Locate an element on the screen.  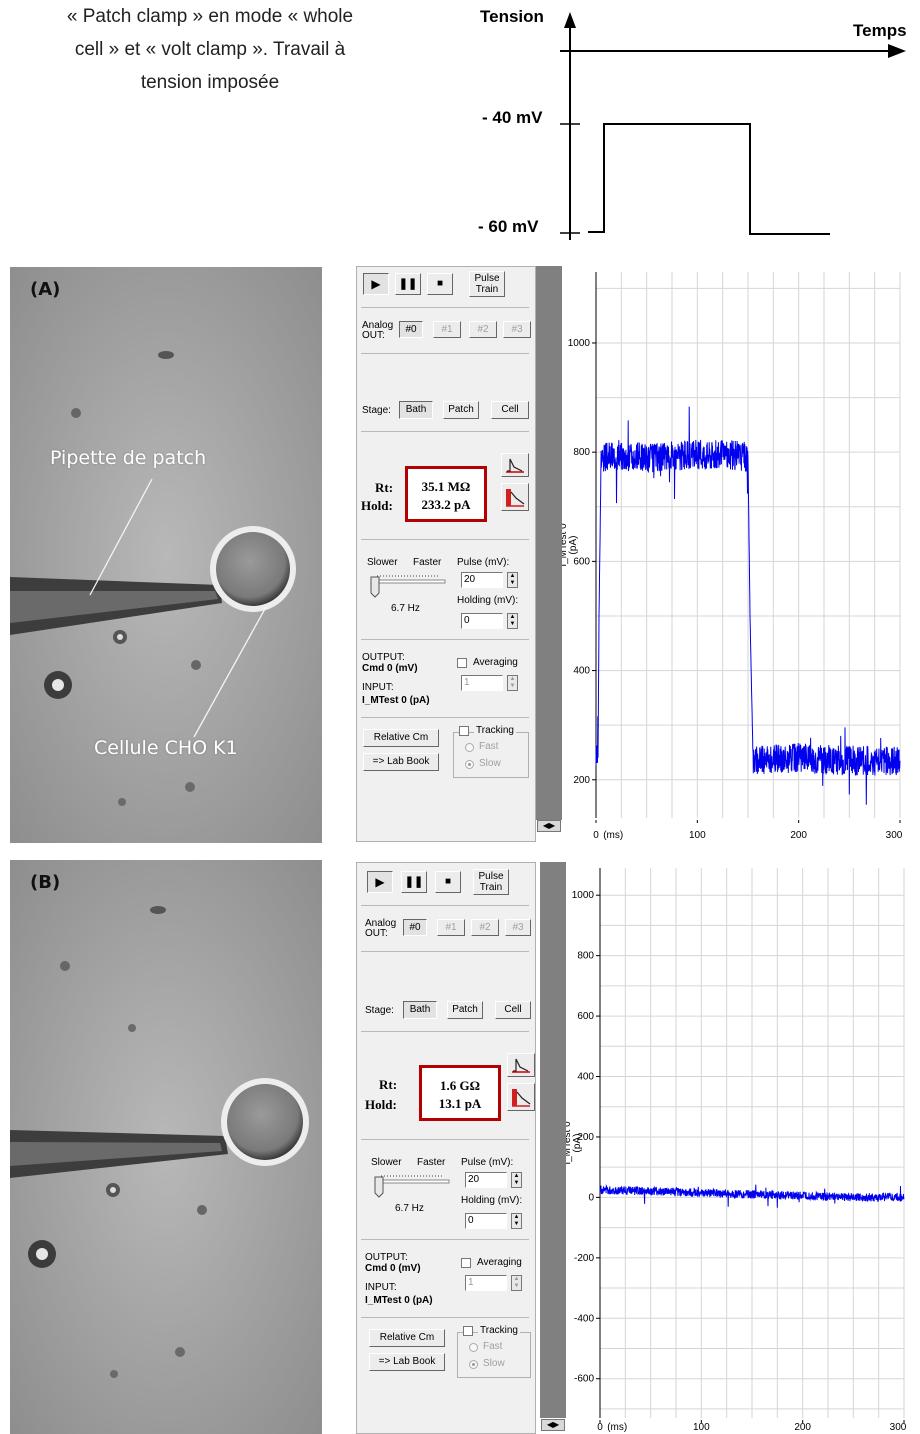
y-axis-label: Tension is located at coordinates (512, 16).